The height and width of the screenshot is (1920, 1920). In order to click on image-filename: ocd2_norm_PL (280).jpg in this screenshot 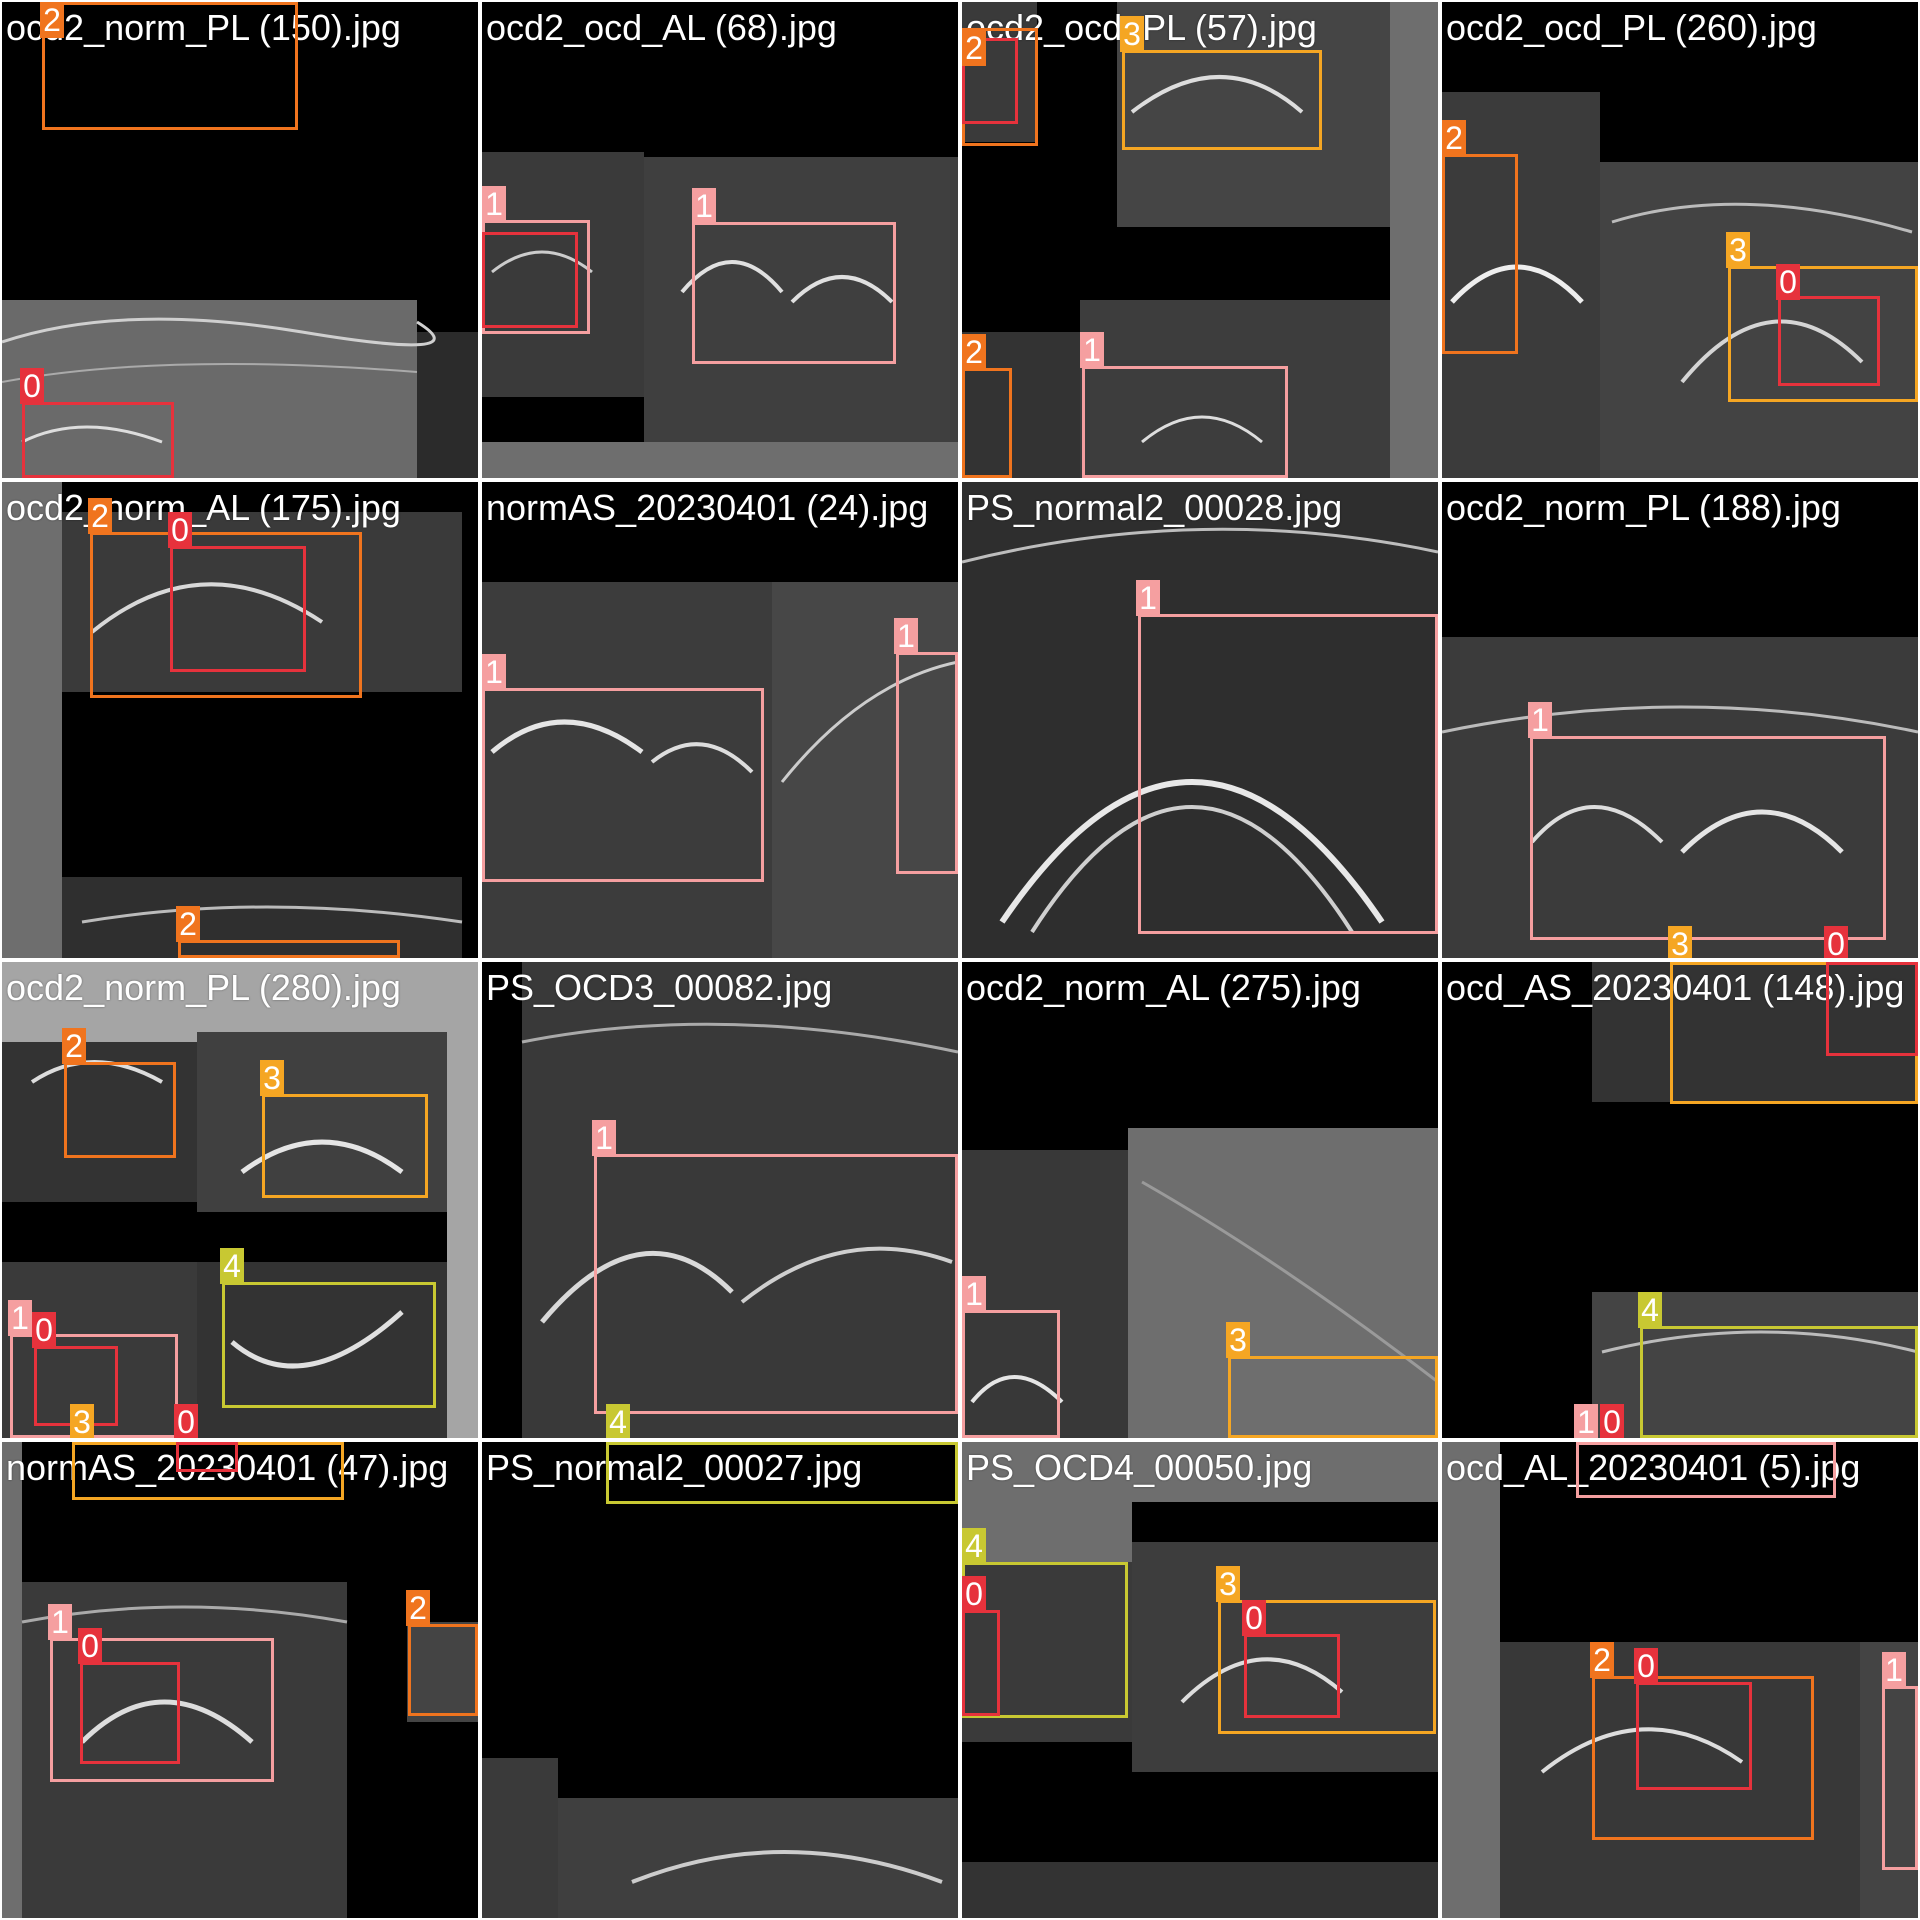, I will do `click(203, 987)`.